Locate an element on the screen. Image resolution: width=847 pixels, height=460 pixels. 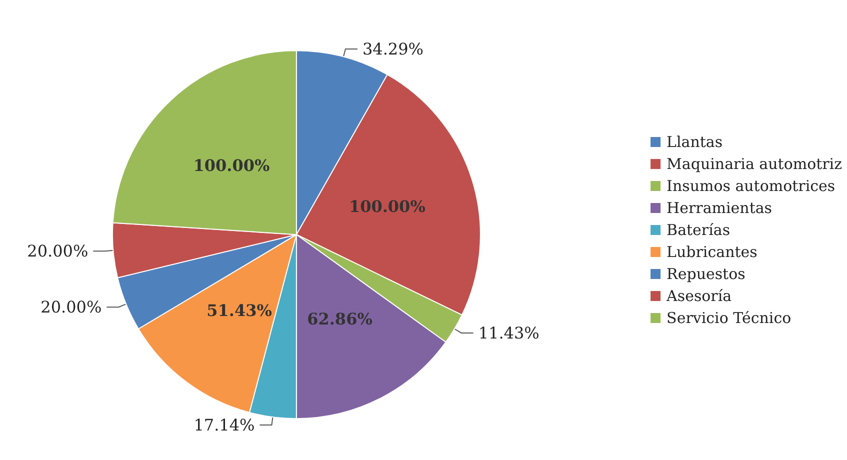
data-label: 11.43% is located at coordinates (509, 332).